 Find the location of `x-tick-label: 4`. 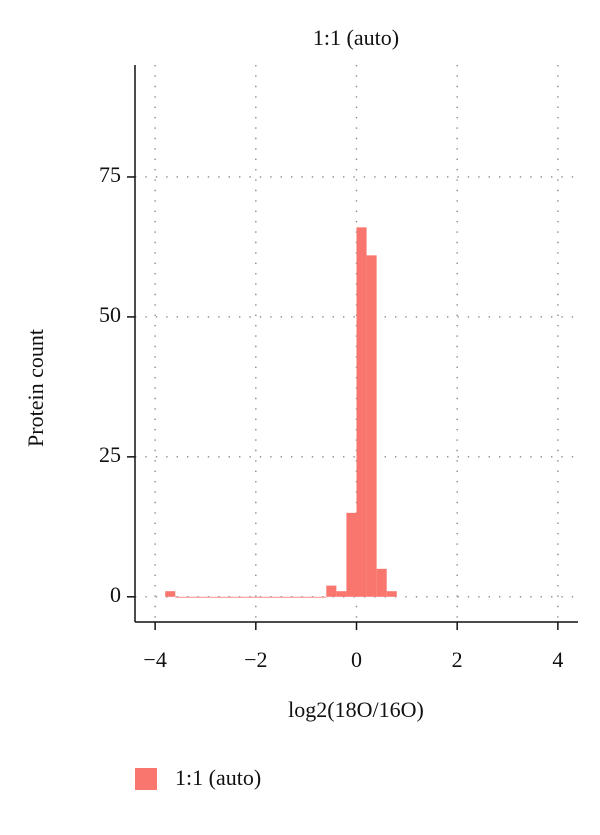

x-tick-label: 4 is located at coordinates (557, 659).